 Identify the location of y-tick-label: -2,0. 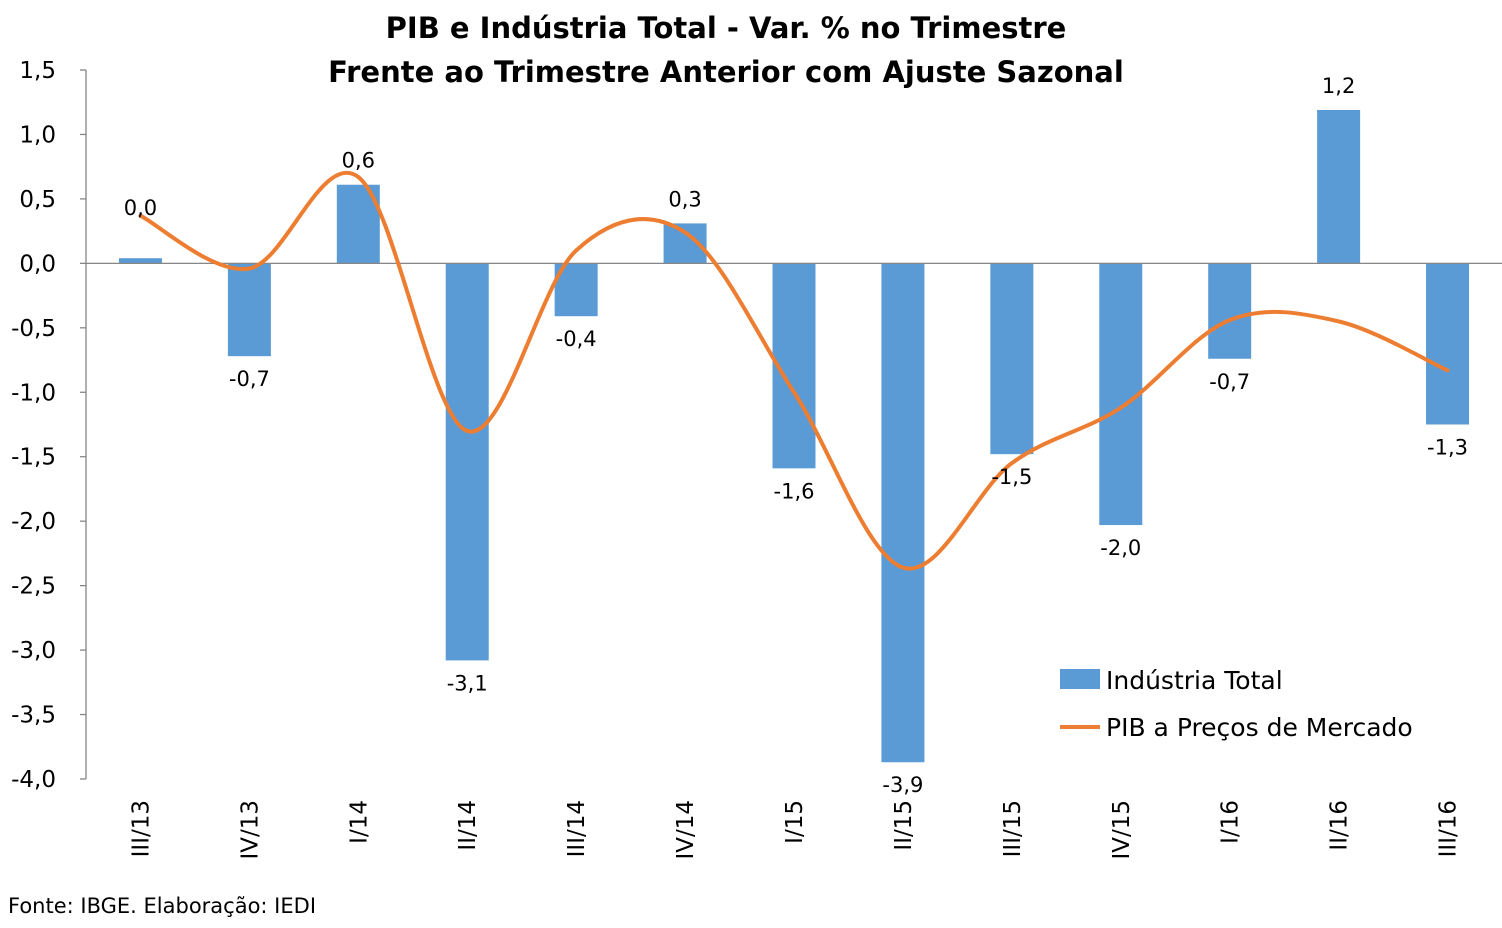
(33, 522).